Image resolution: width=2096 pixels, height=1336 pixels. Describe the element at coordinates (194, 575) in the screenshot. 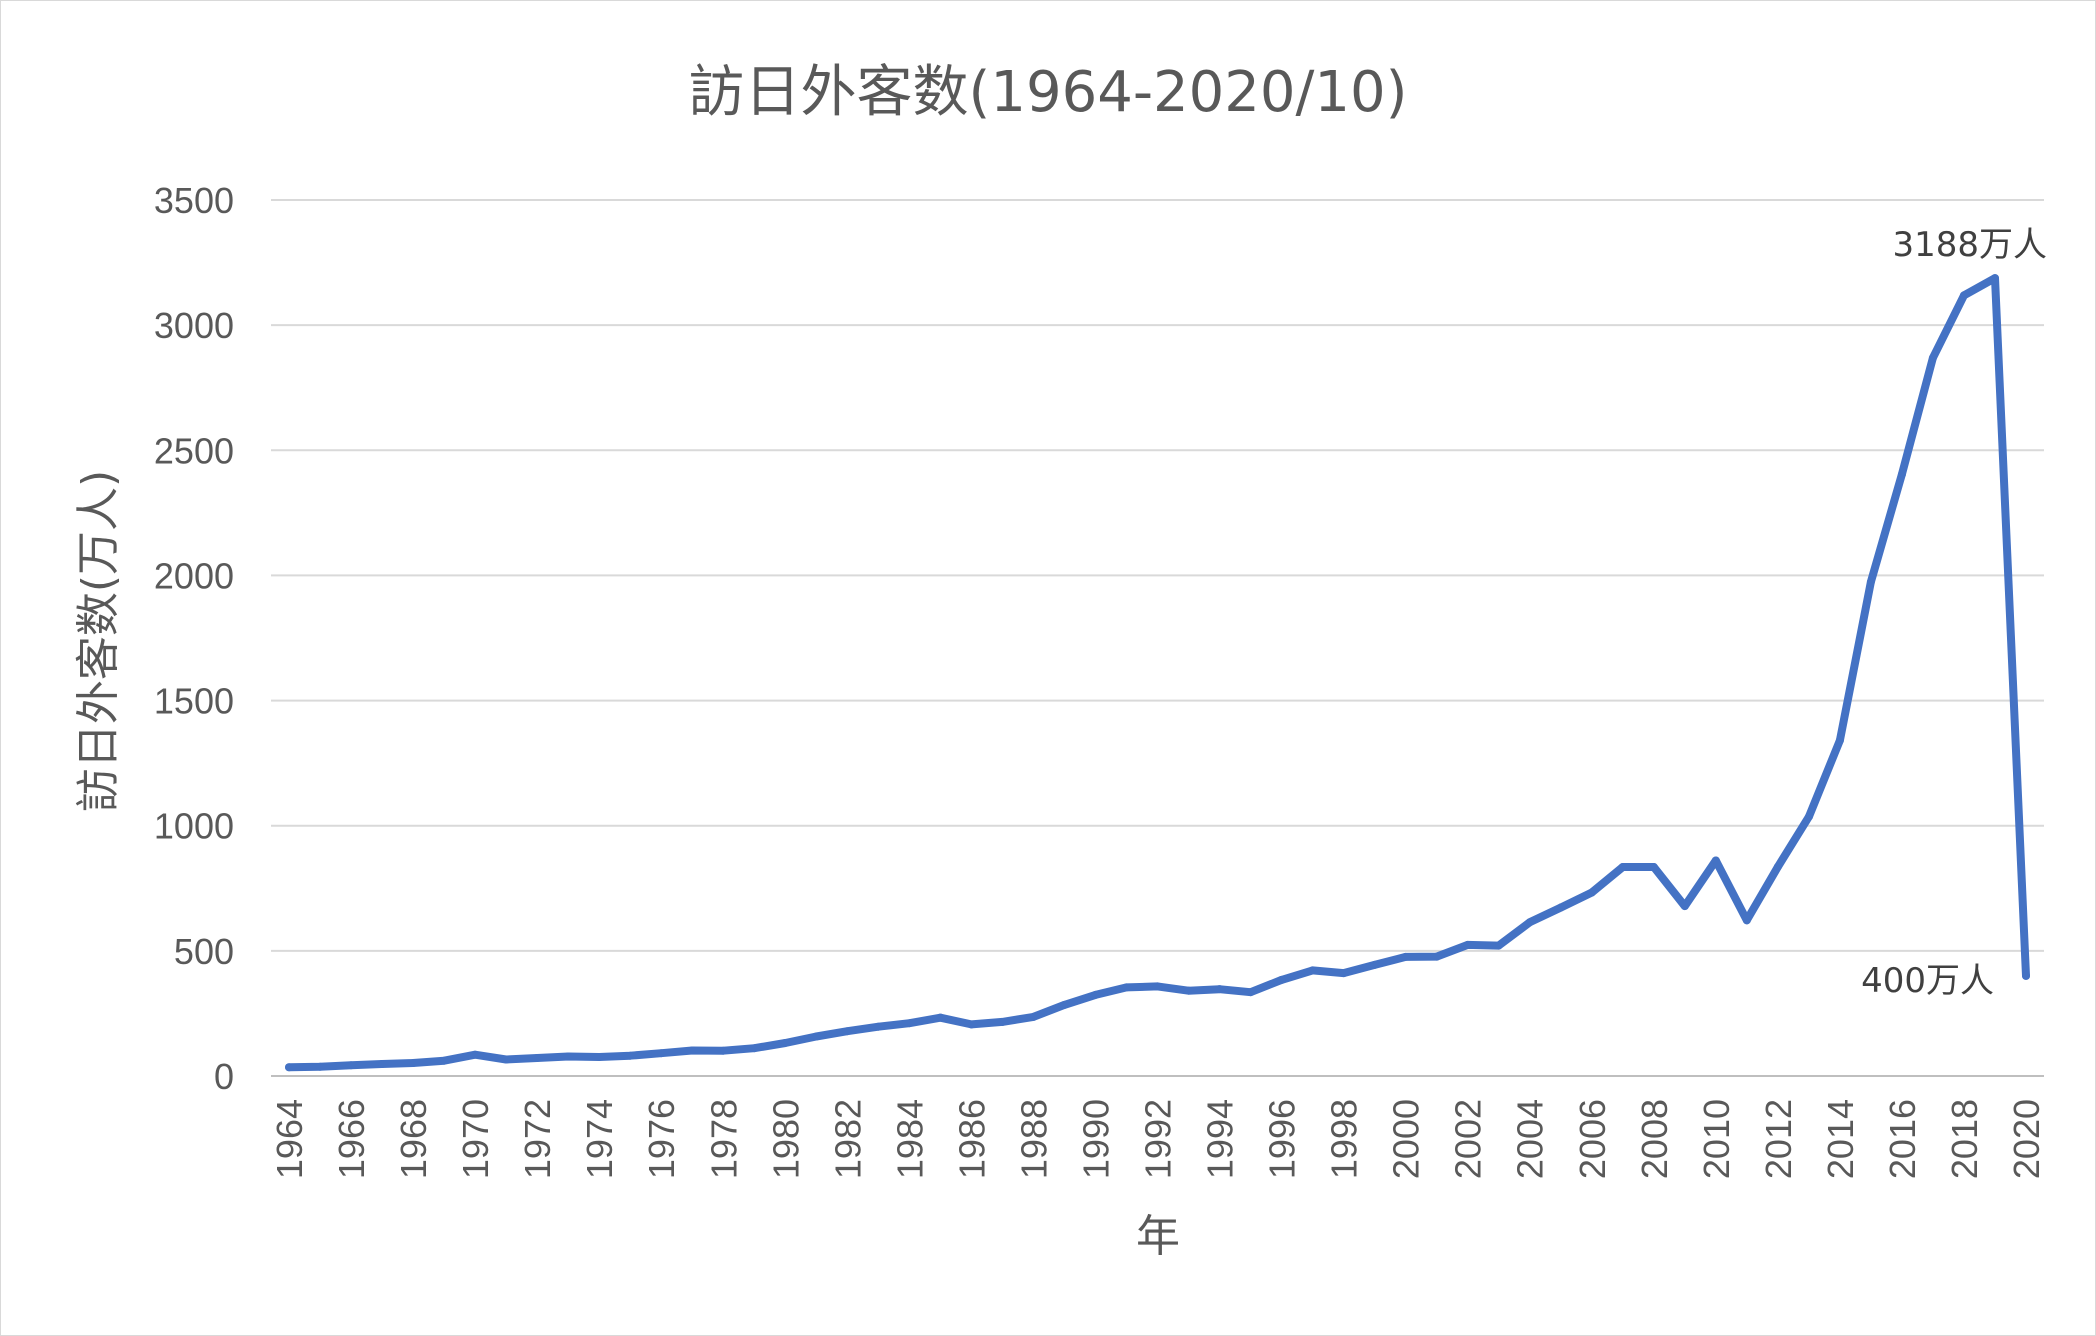

I see `y-tick-label: 2000` at that location.